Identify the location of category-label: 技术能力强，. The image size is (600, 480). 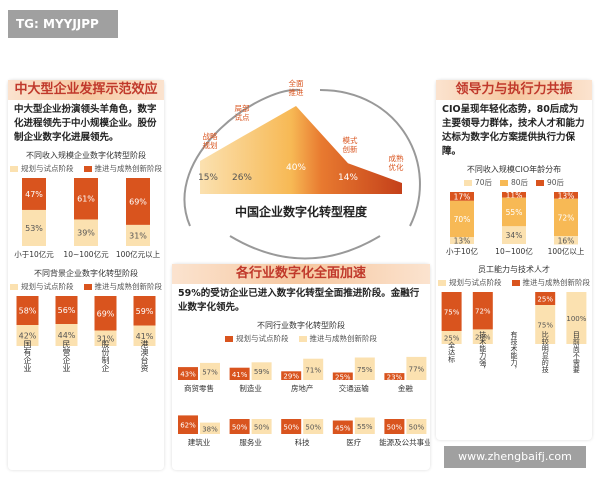
(483, 351).